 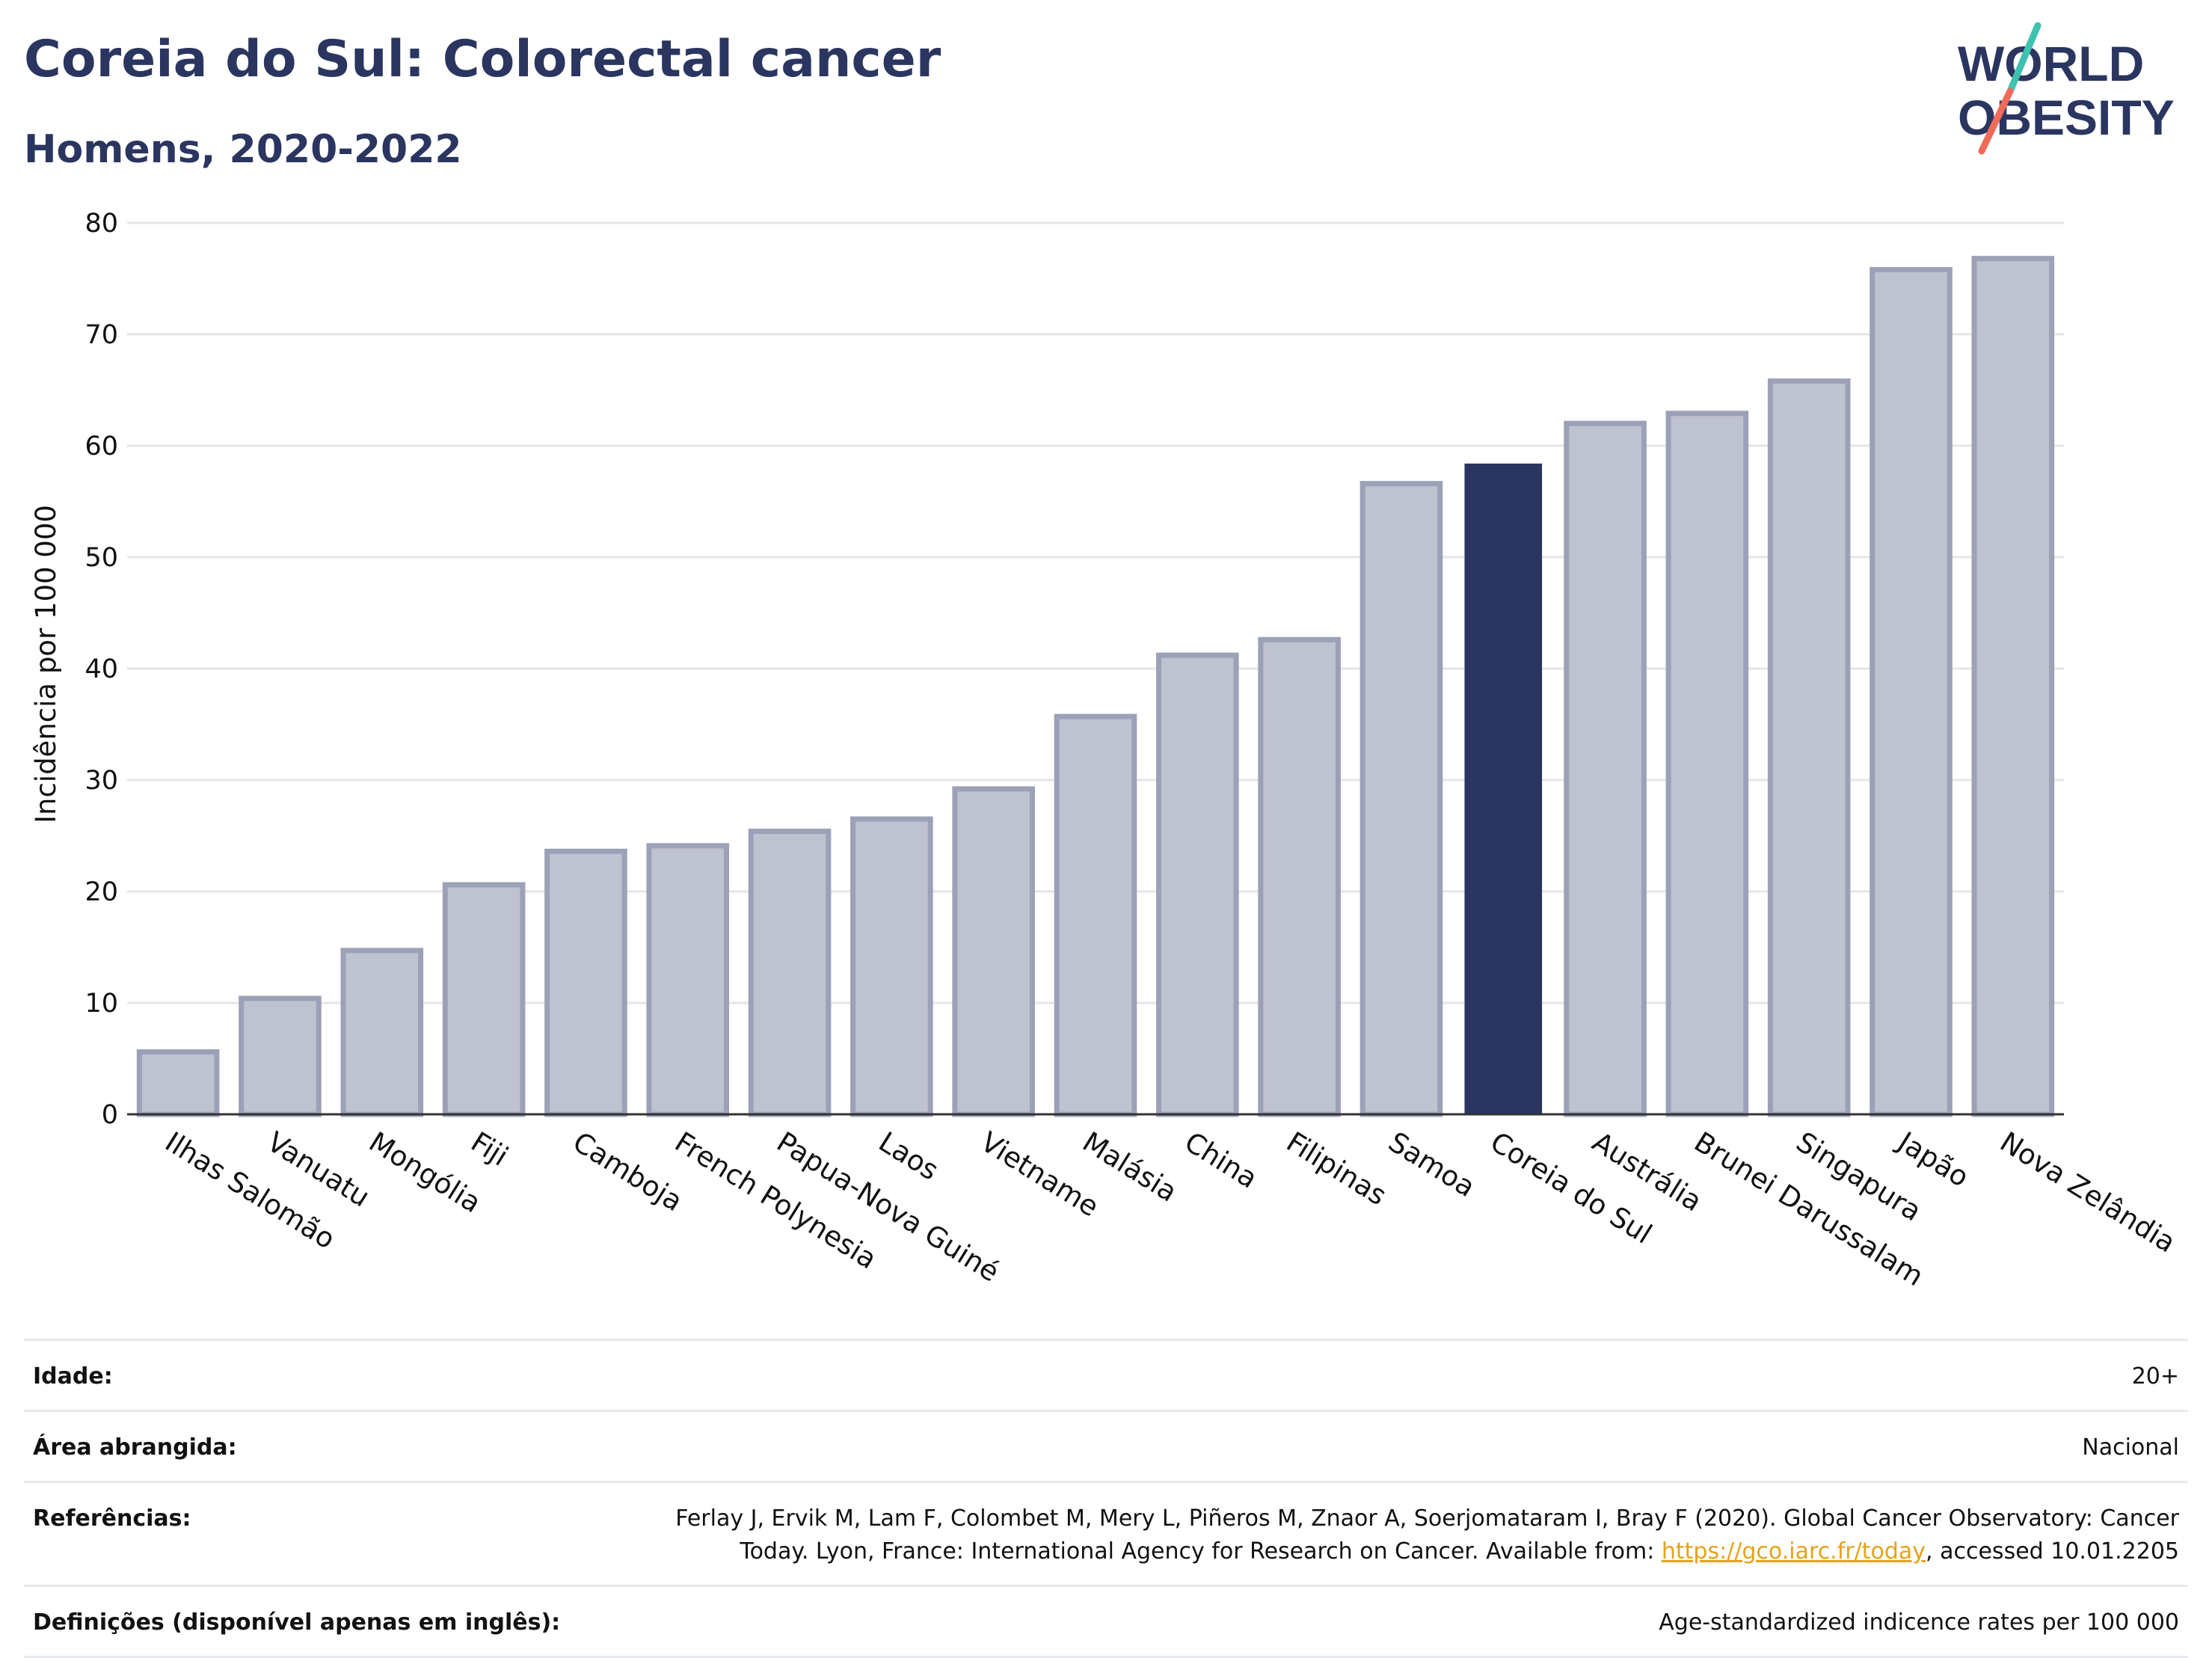 What do you see at coordinates (628, 1172) in the screenshot?
I see `x-tick-label: Camboja` at bounding box center [628, 1172].